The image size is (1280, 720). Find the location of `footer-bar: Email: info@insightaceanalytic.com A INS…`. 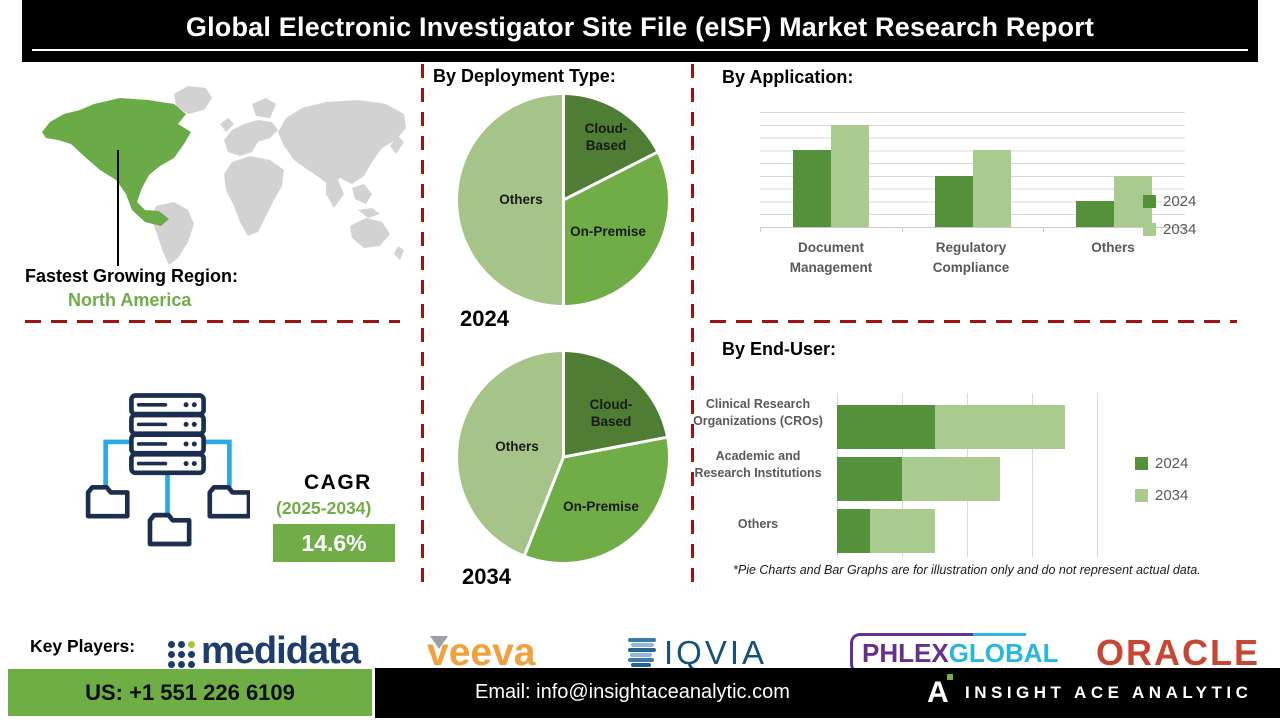

footer-bar: Email: info@insightaceanalytic.com A INS… is located at coordinates (827, 693).